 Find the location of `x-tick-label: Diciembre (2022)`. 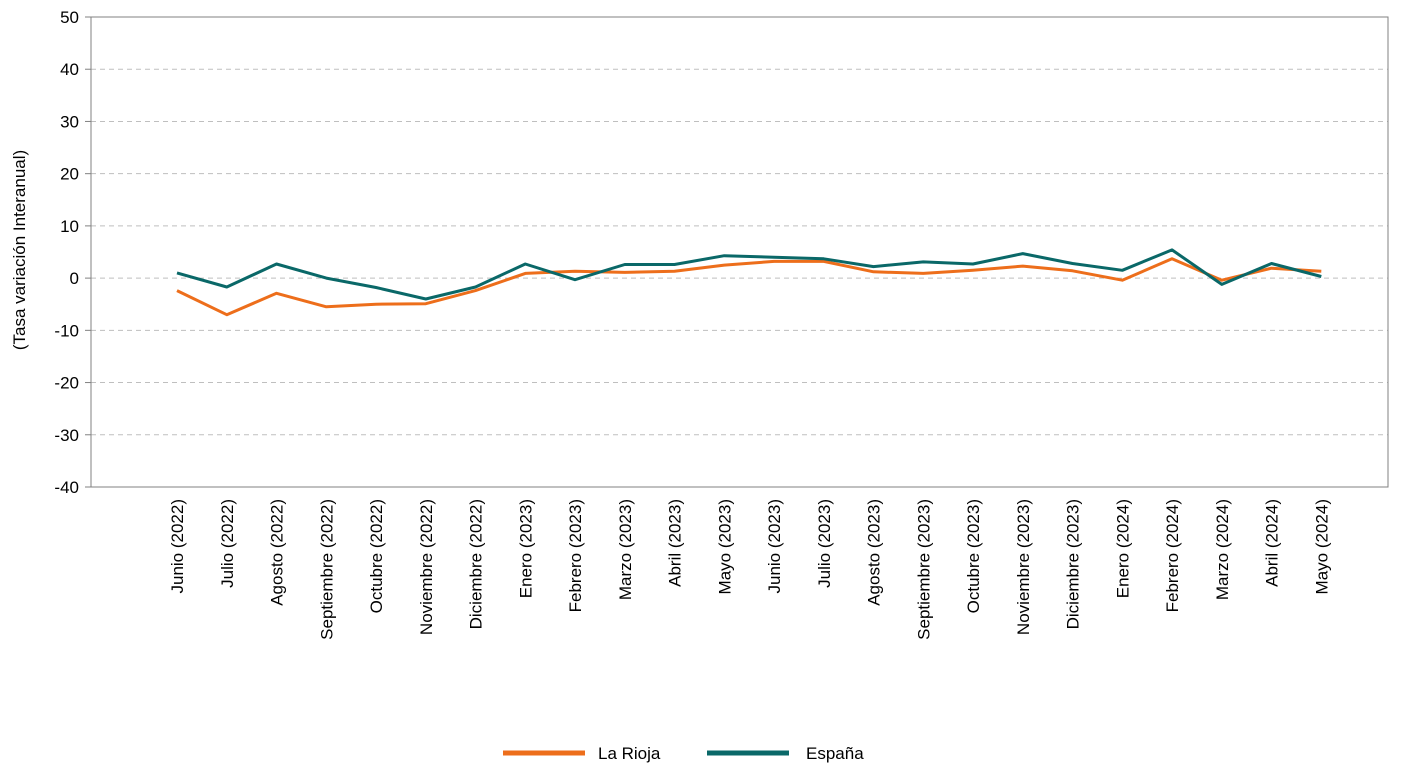

x-tick-label: Diciembre (2022) is located at coordinates (476, 564).